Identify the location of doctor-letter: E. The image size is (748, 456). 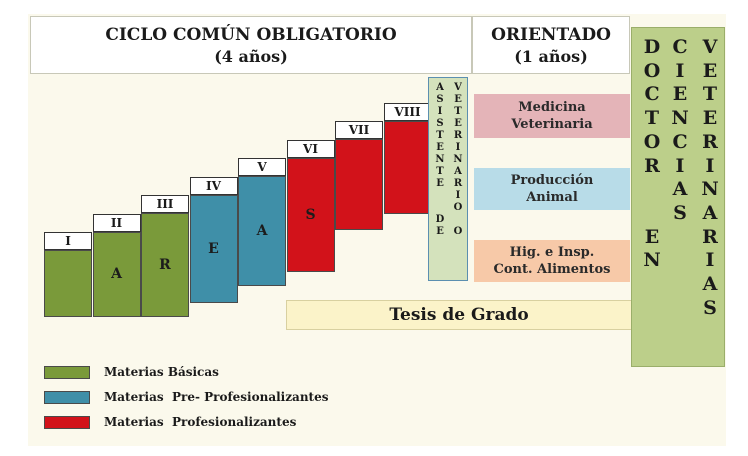
(652, 236).